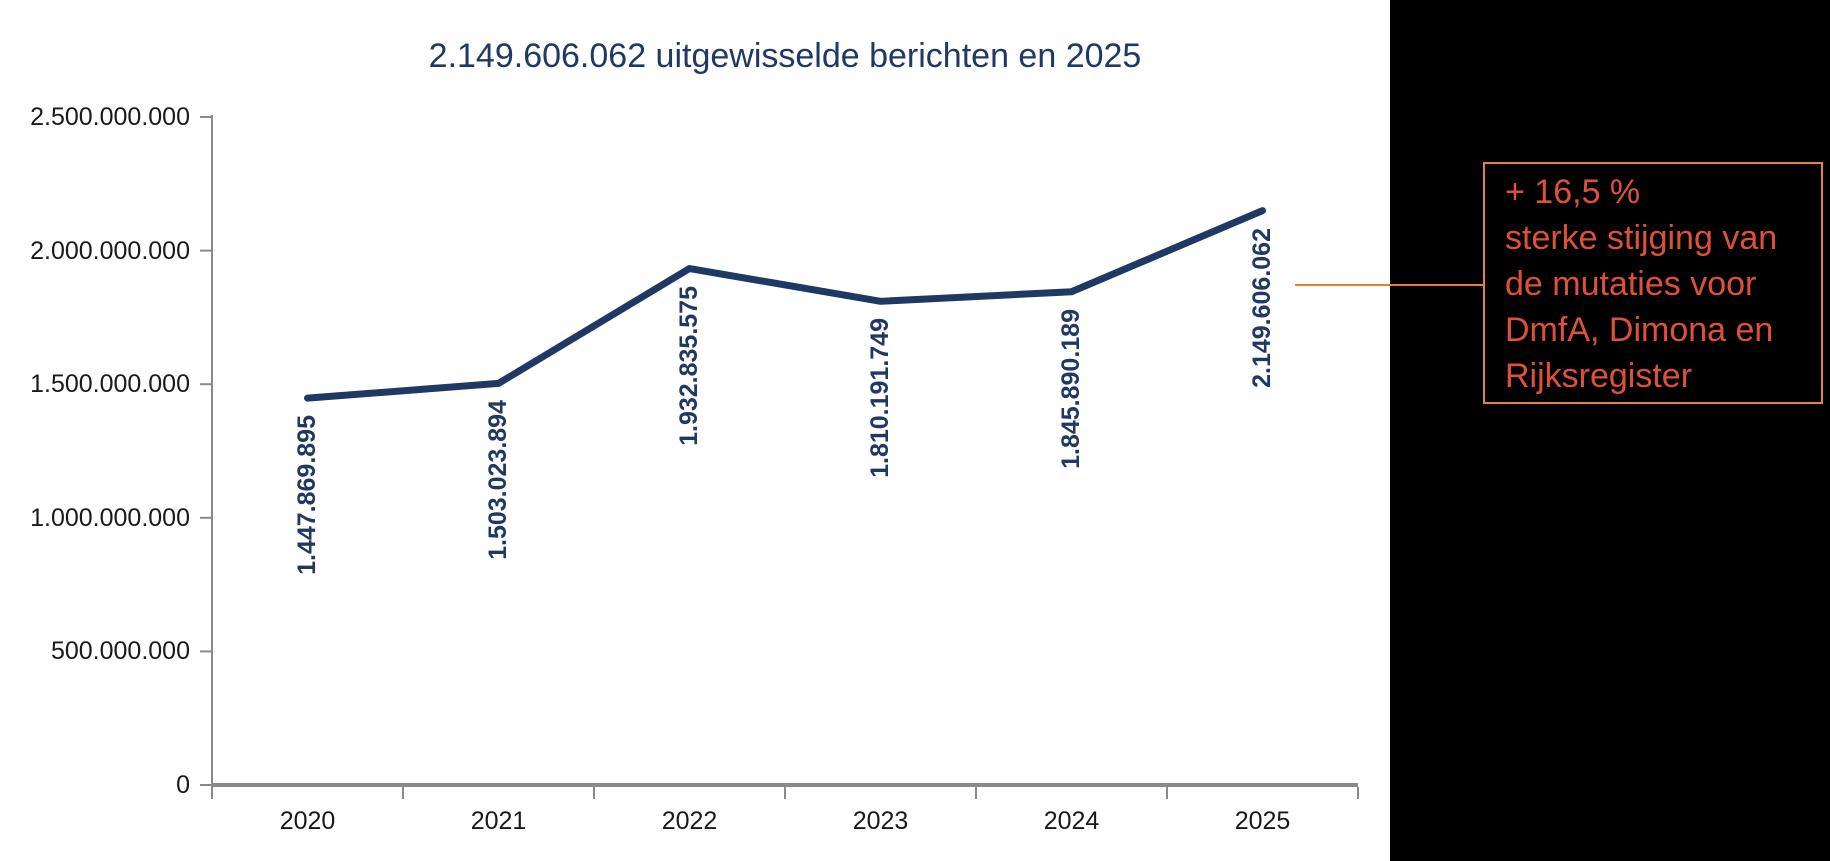 The image size is (1830, 861). What do you see at coordinates (1641, 238) in the screenshot?
I see `annotation-text-line: sterke stijging van` at bounding box center [1641, 238].